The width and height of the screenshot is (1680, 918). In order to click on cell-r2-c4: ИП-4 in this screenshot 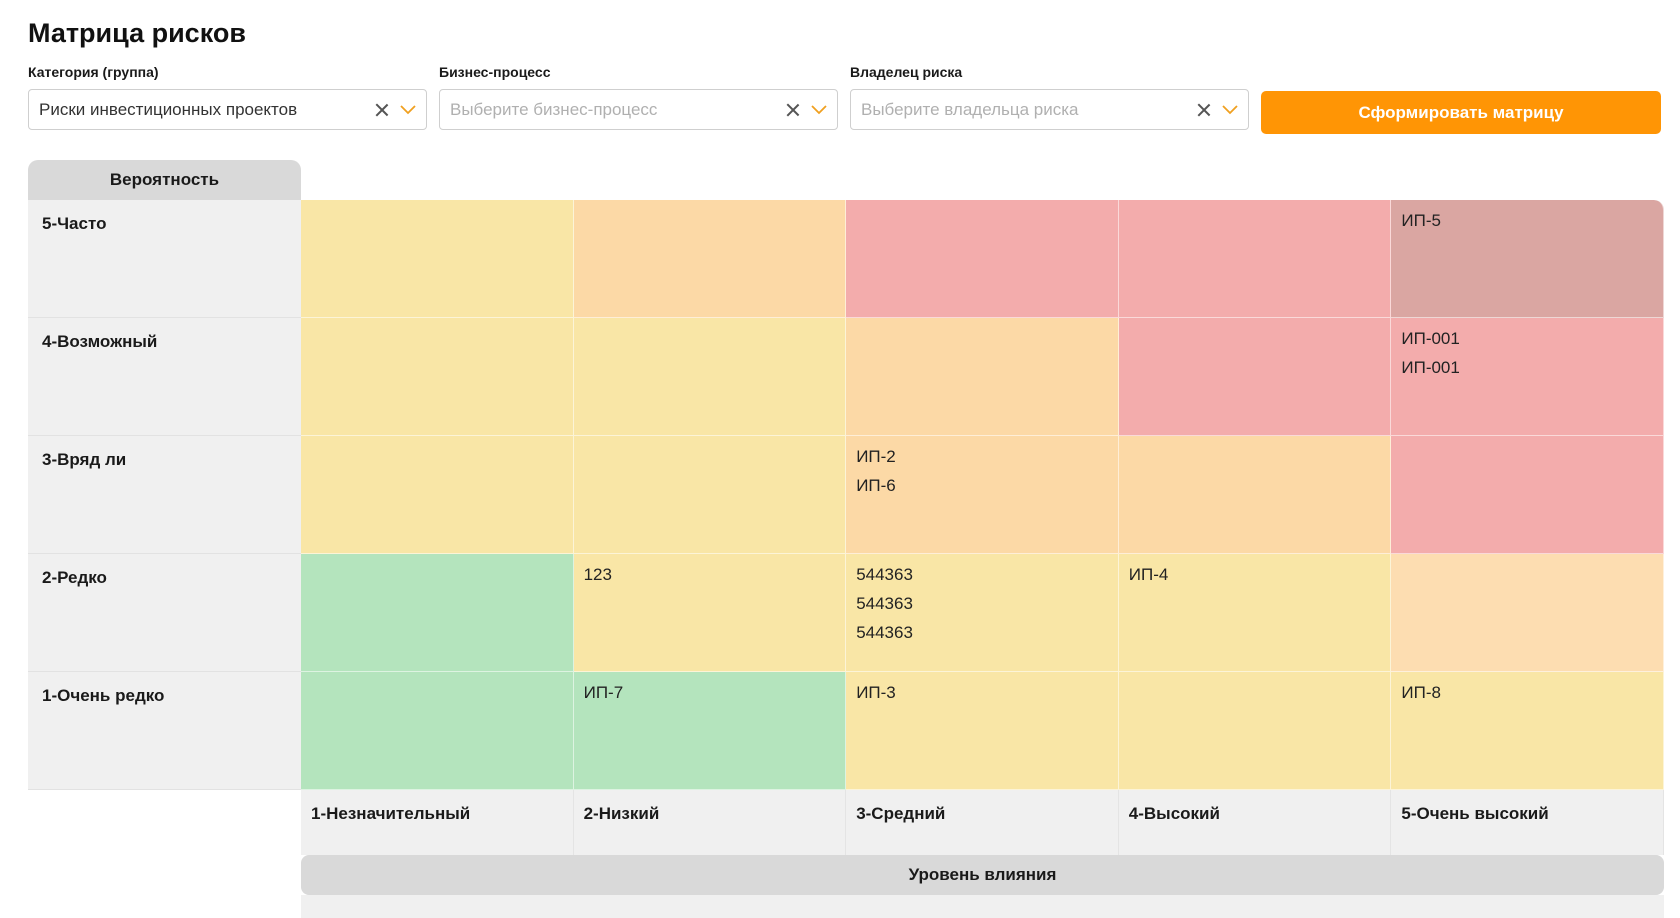, I will do `click(1255, 613)`.